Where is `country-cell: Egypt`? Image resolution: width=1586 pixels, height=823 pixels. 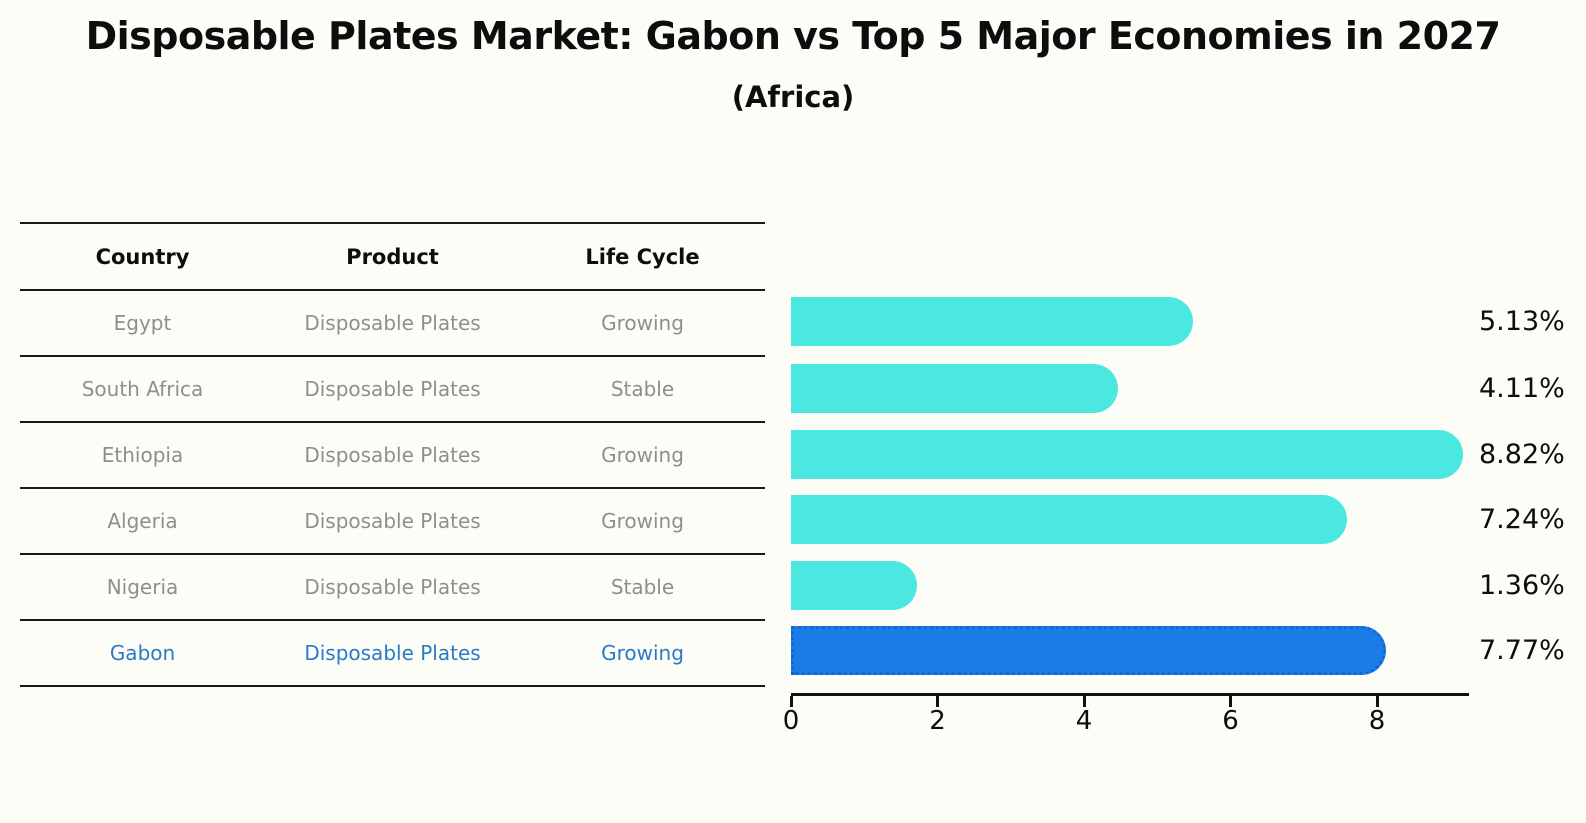
country-cell: Egypt is located at coordinates (142, 323).